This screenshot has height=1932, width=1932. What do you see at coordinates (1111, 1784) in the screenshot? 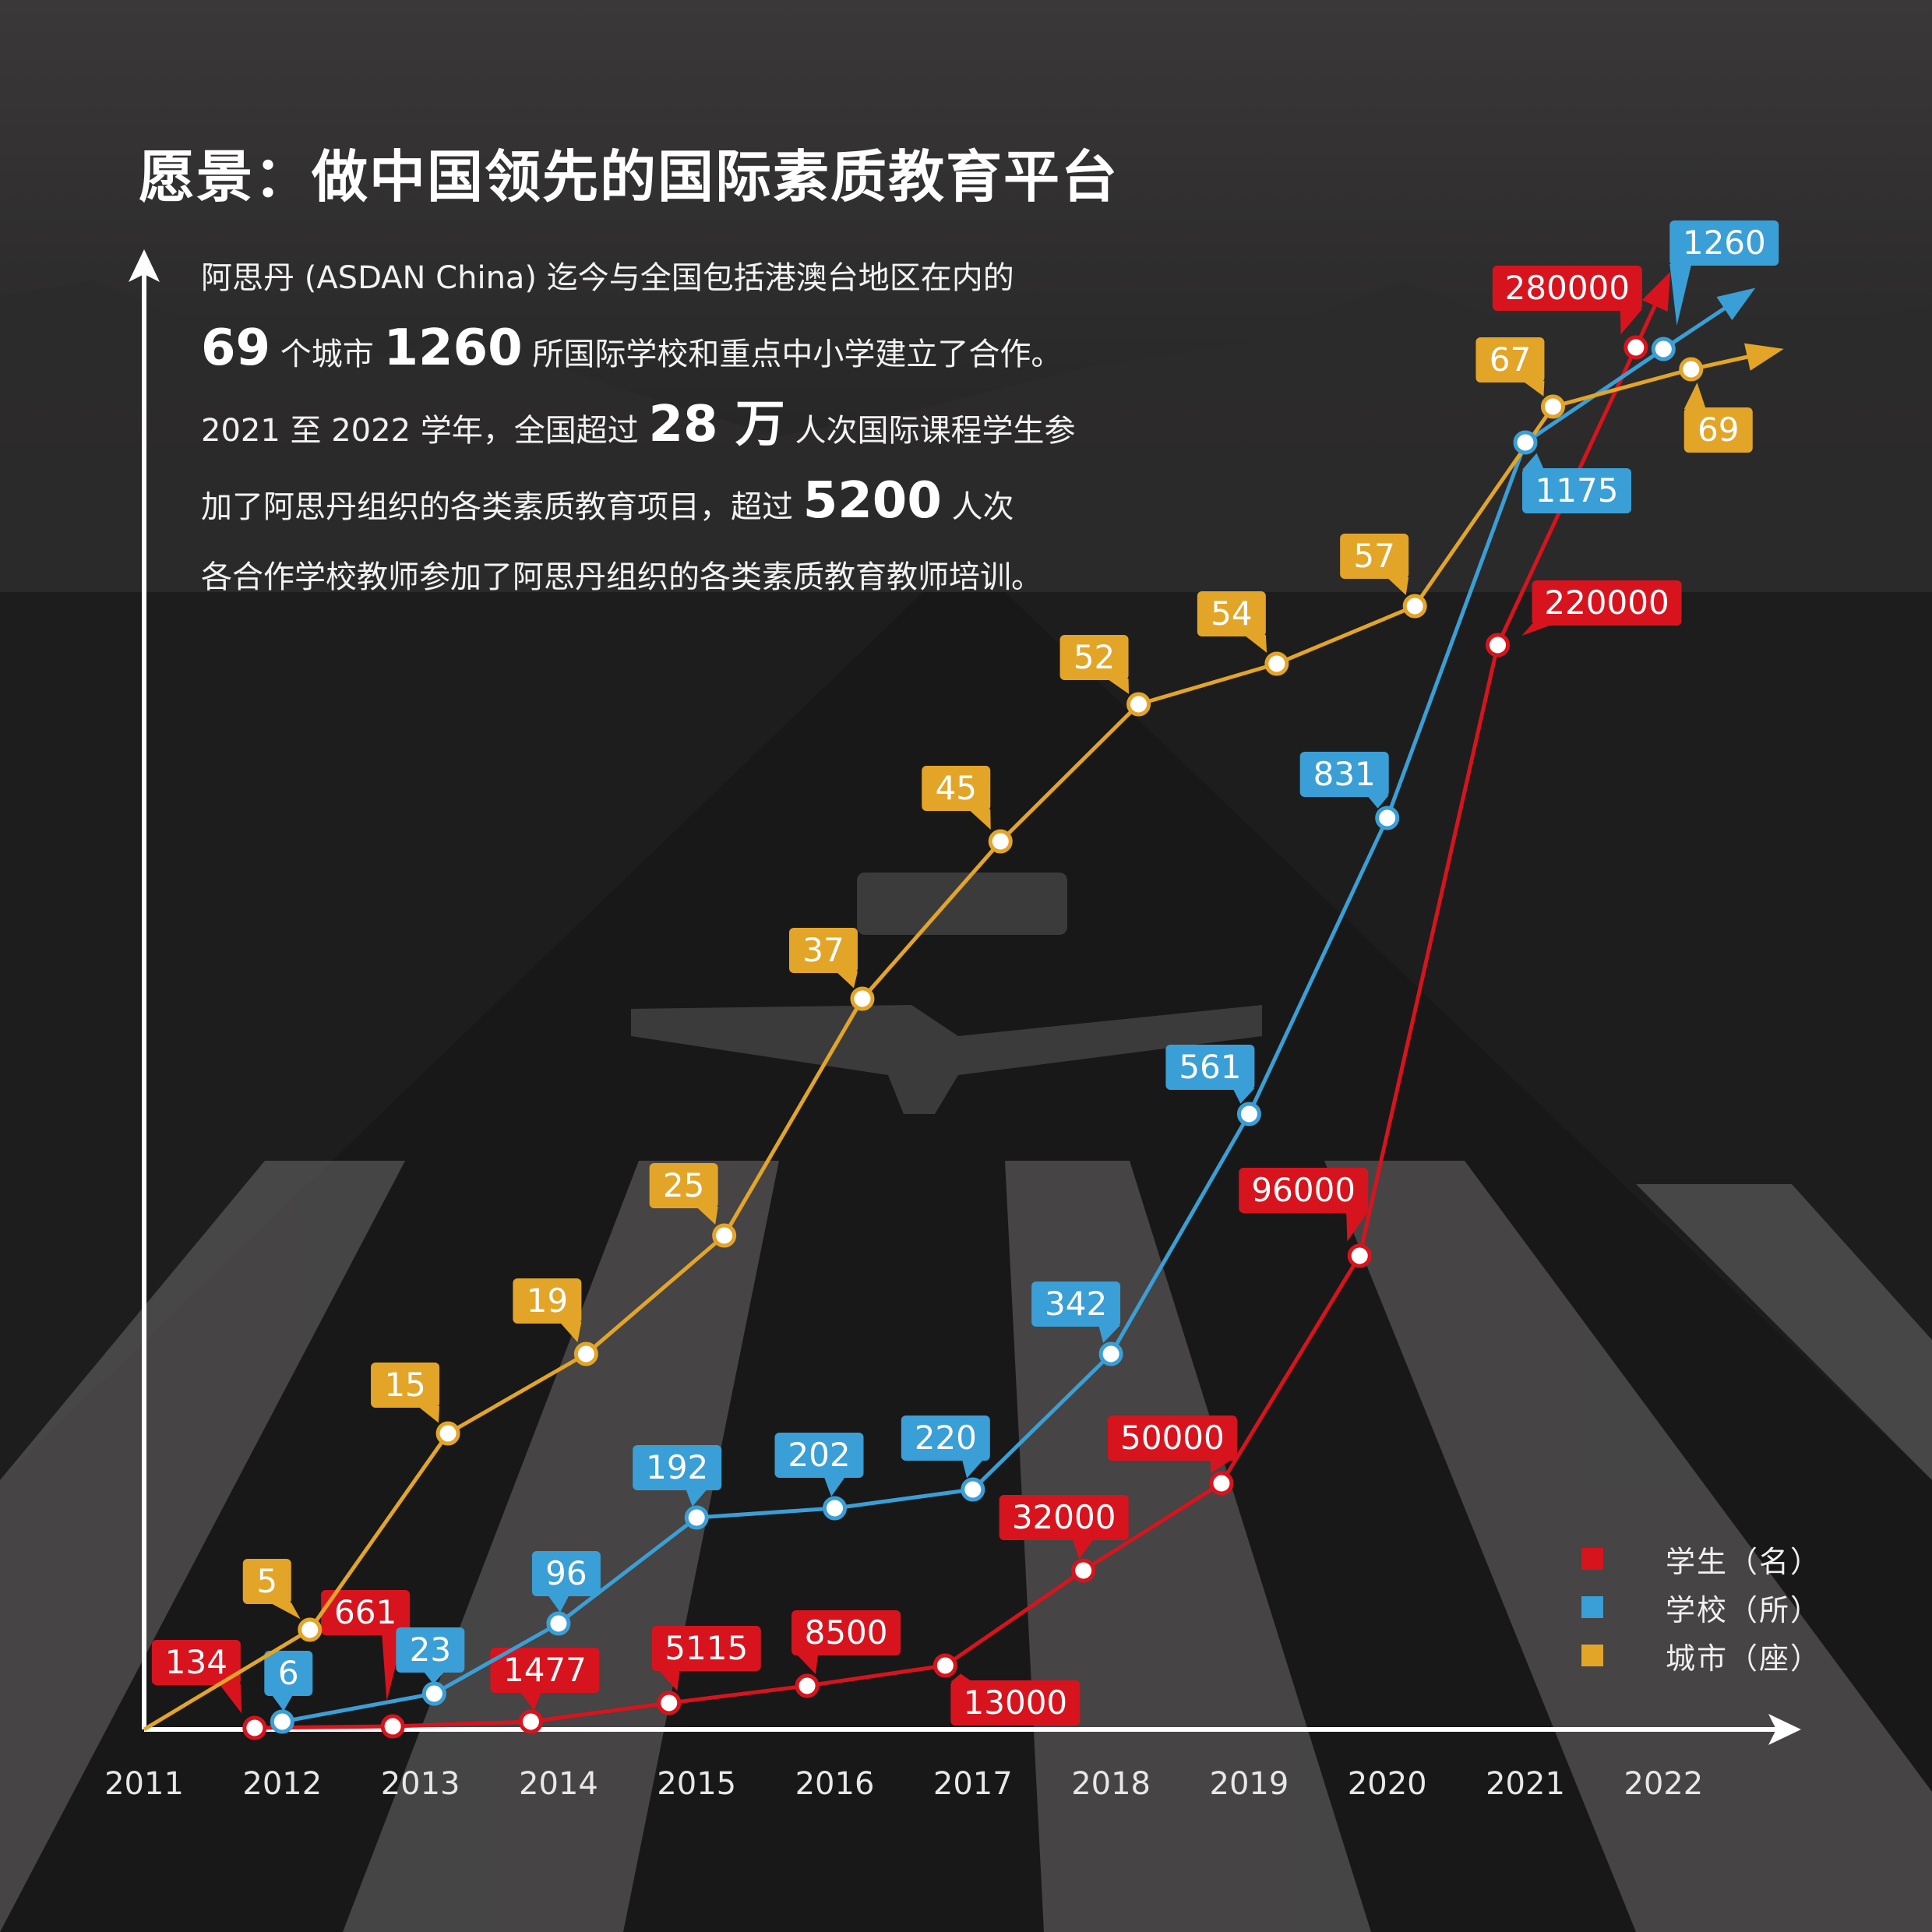
I see `x-tick-label: 2018` at bounding box center [1111, 1784].